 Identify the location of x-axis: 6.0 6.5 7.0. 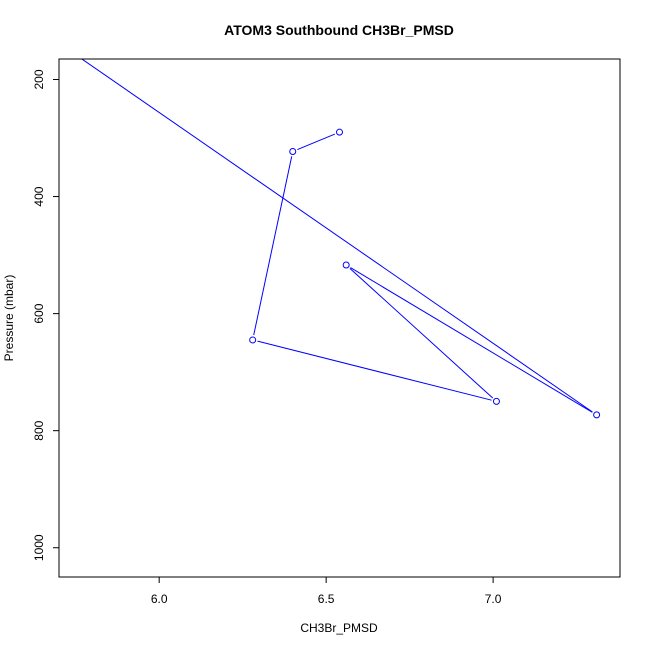
(326, 591).